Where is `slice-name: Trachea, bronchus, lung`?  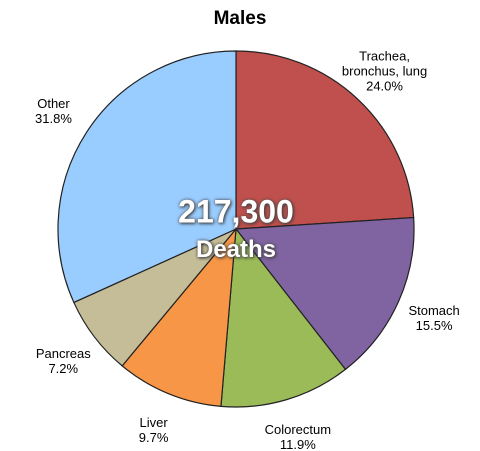
slice-name: Trachea, bronchus, lung is located at coordinates (384, 63).